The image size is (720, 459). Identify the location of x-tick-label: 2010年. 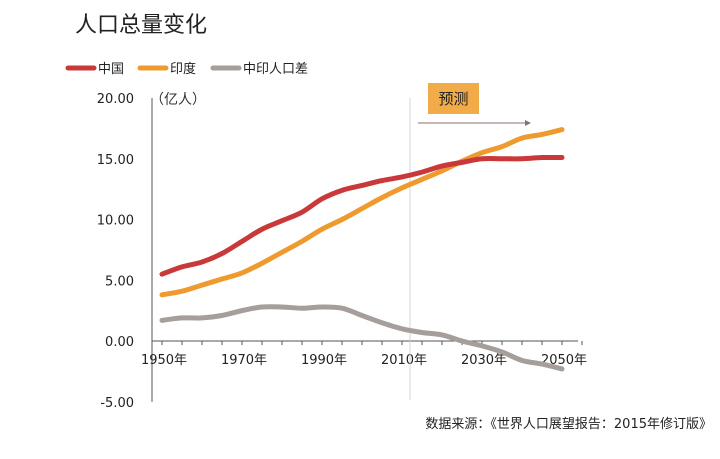
(404, 360).